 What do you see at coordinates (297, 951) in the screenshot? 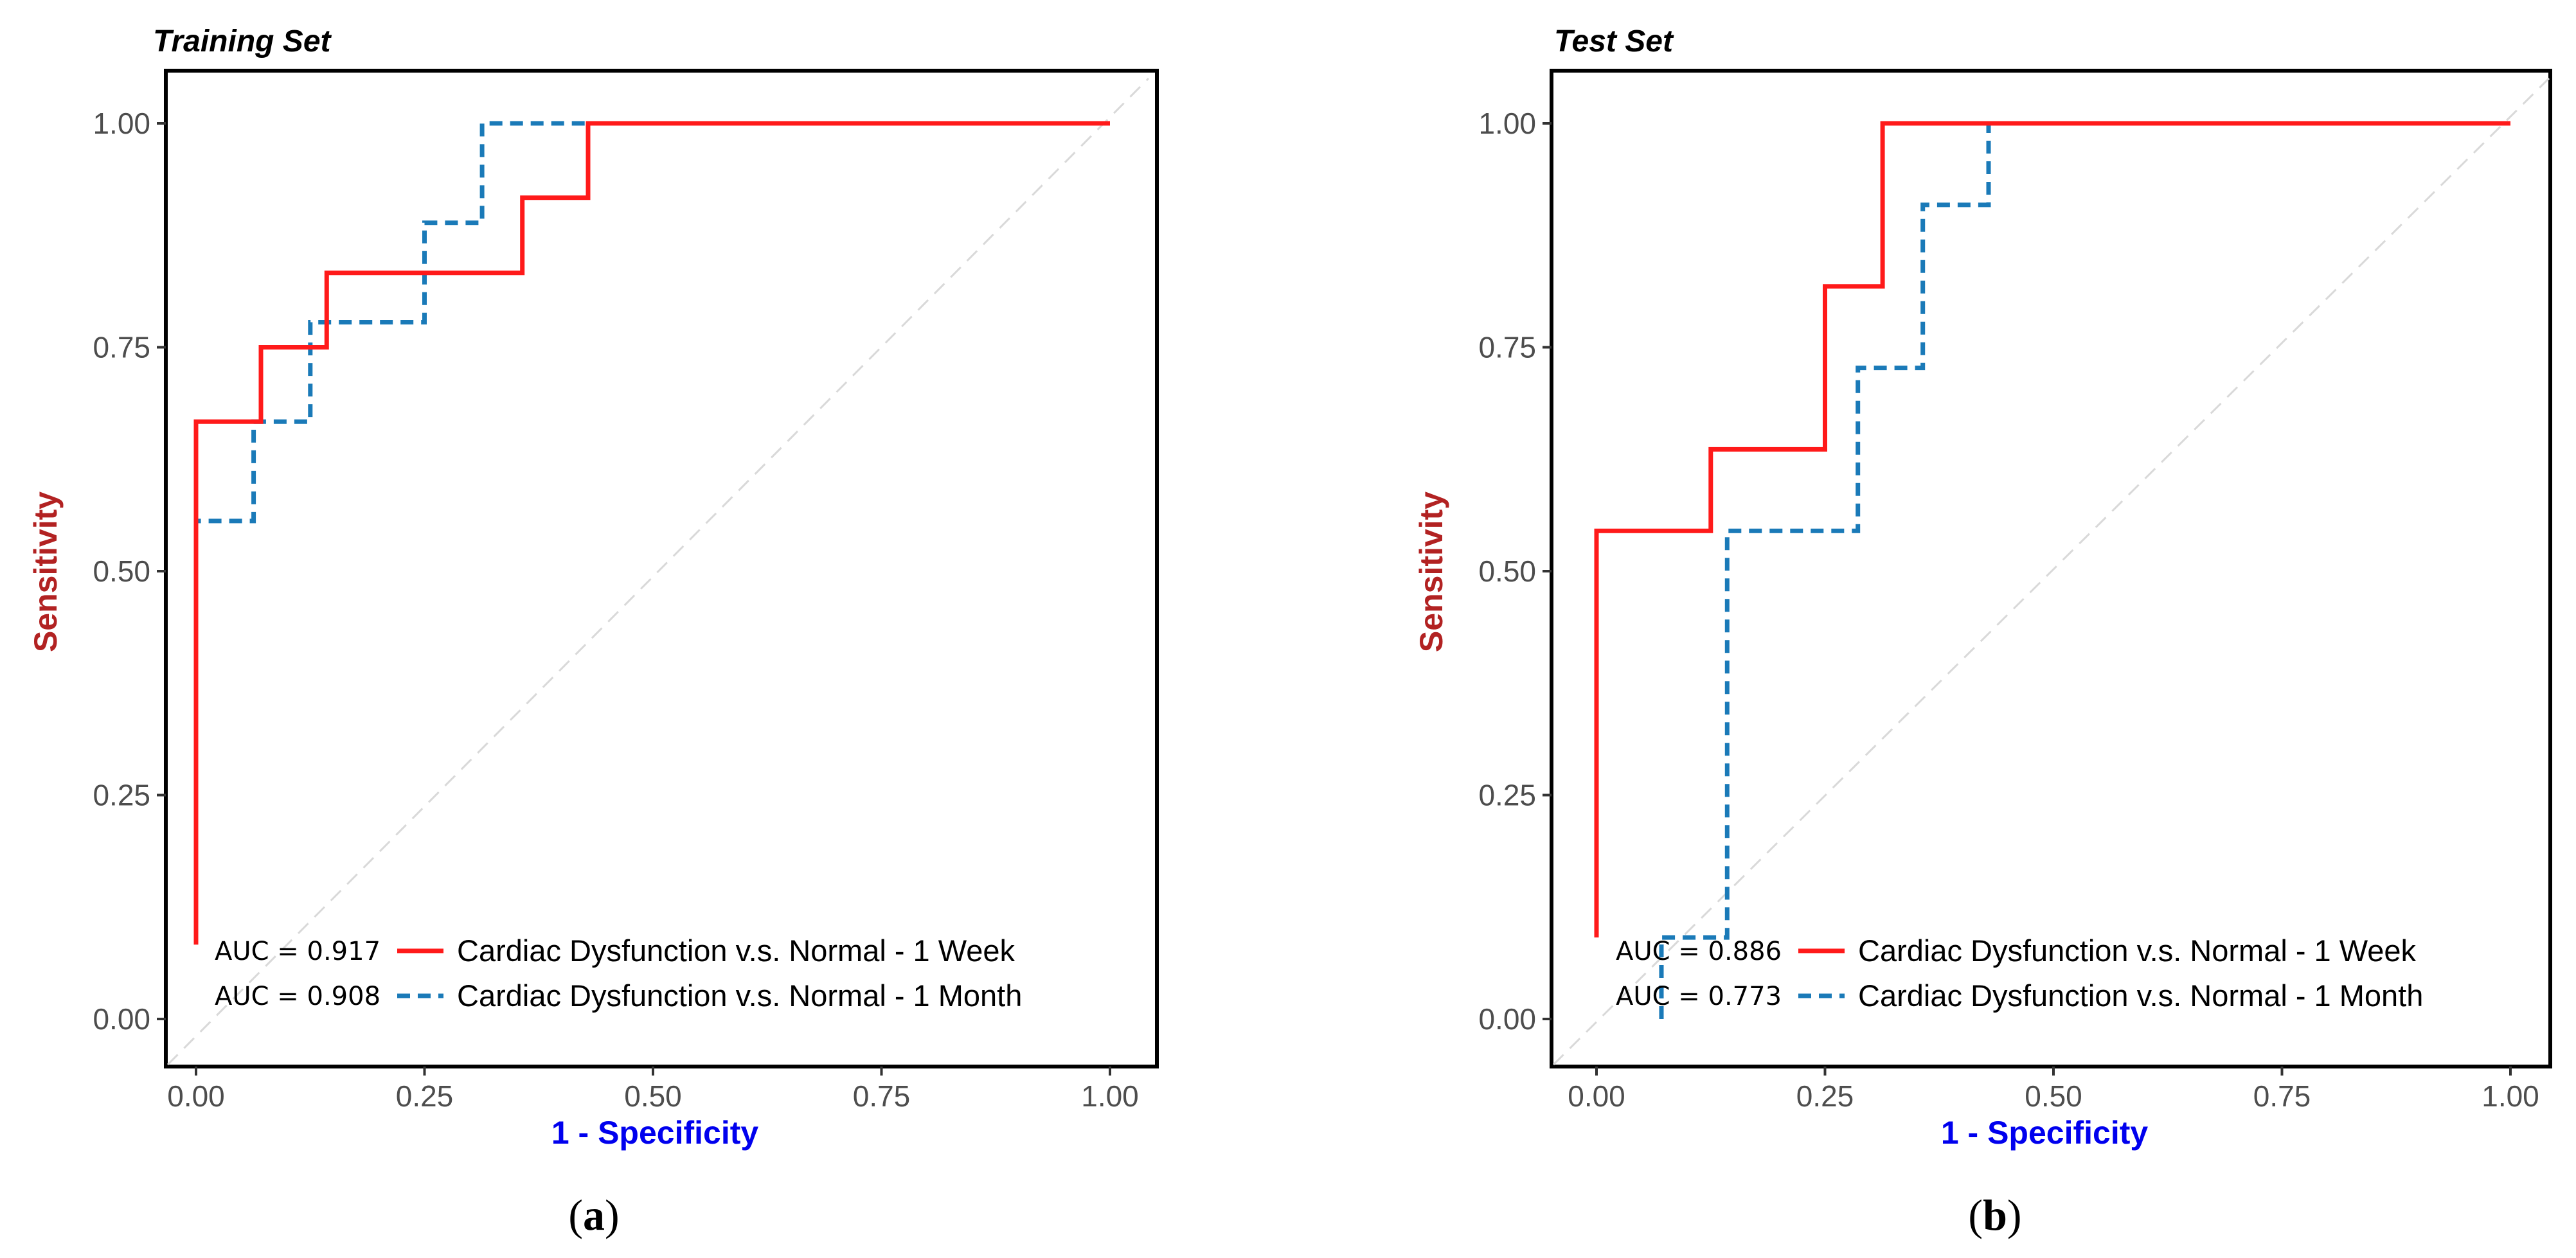
I see `auc-label: AUC = 0.917` at bounding box center [297, 951].